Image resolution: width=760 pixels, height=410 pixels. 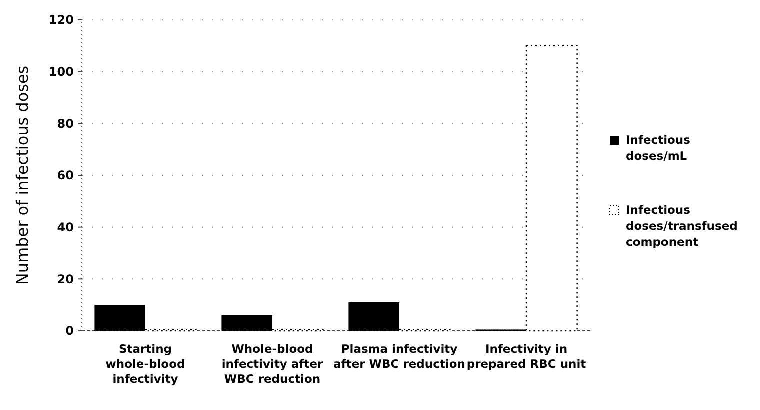 I want to click on x-tick-label: Whole-blood infectivity after WBC reduction, so click(x=273, y=364).